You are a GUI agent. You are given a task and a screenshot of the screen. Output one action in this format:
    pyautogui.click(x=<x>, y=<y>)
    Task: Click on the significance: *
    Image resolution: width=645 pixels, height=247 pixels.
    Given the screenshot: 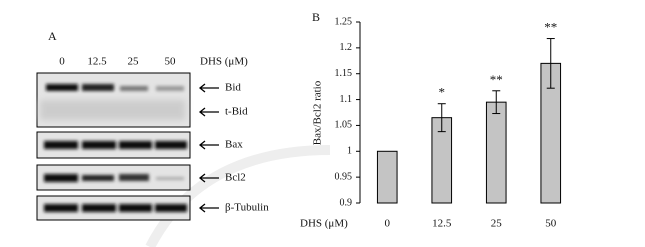 What is the action you would take?
    pyautogui.click(x=442, y=92)
    